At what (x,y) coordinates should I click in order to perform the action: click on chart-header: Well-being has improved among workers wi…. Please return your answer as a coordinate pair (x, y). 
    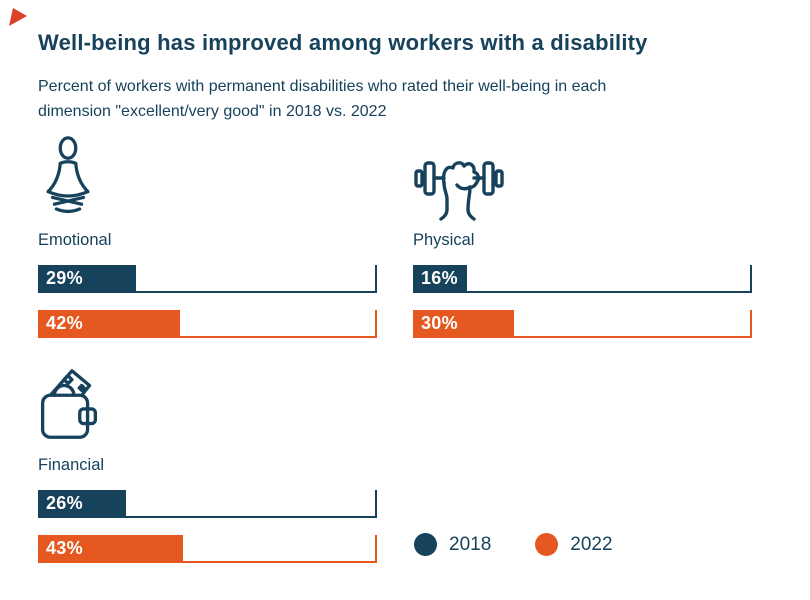
    Looking at the image, I should click on (398, 77).